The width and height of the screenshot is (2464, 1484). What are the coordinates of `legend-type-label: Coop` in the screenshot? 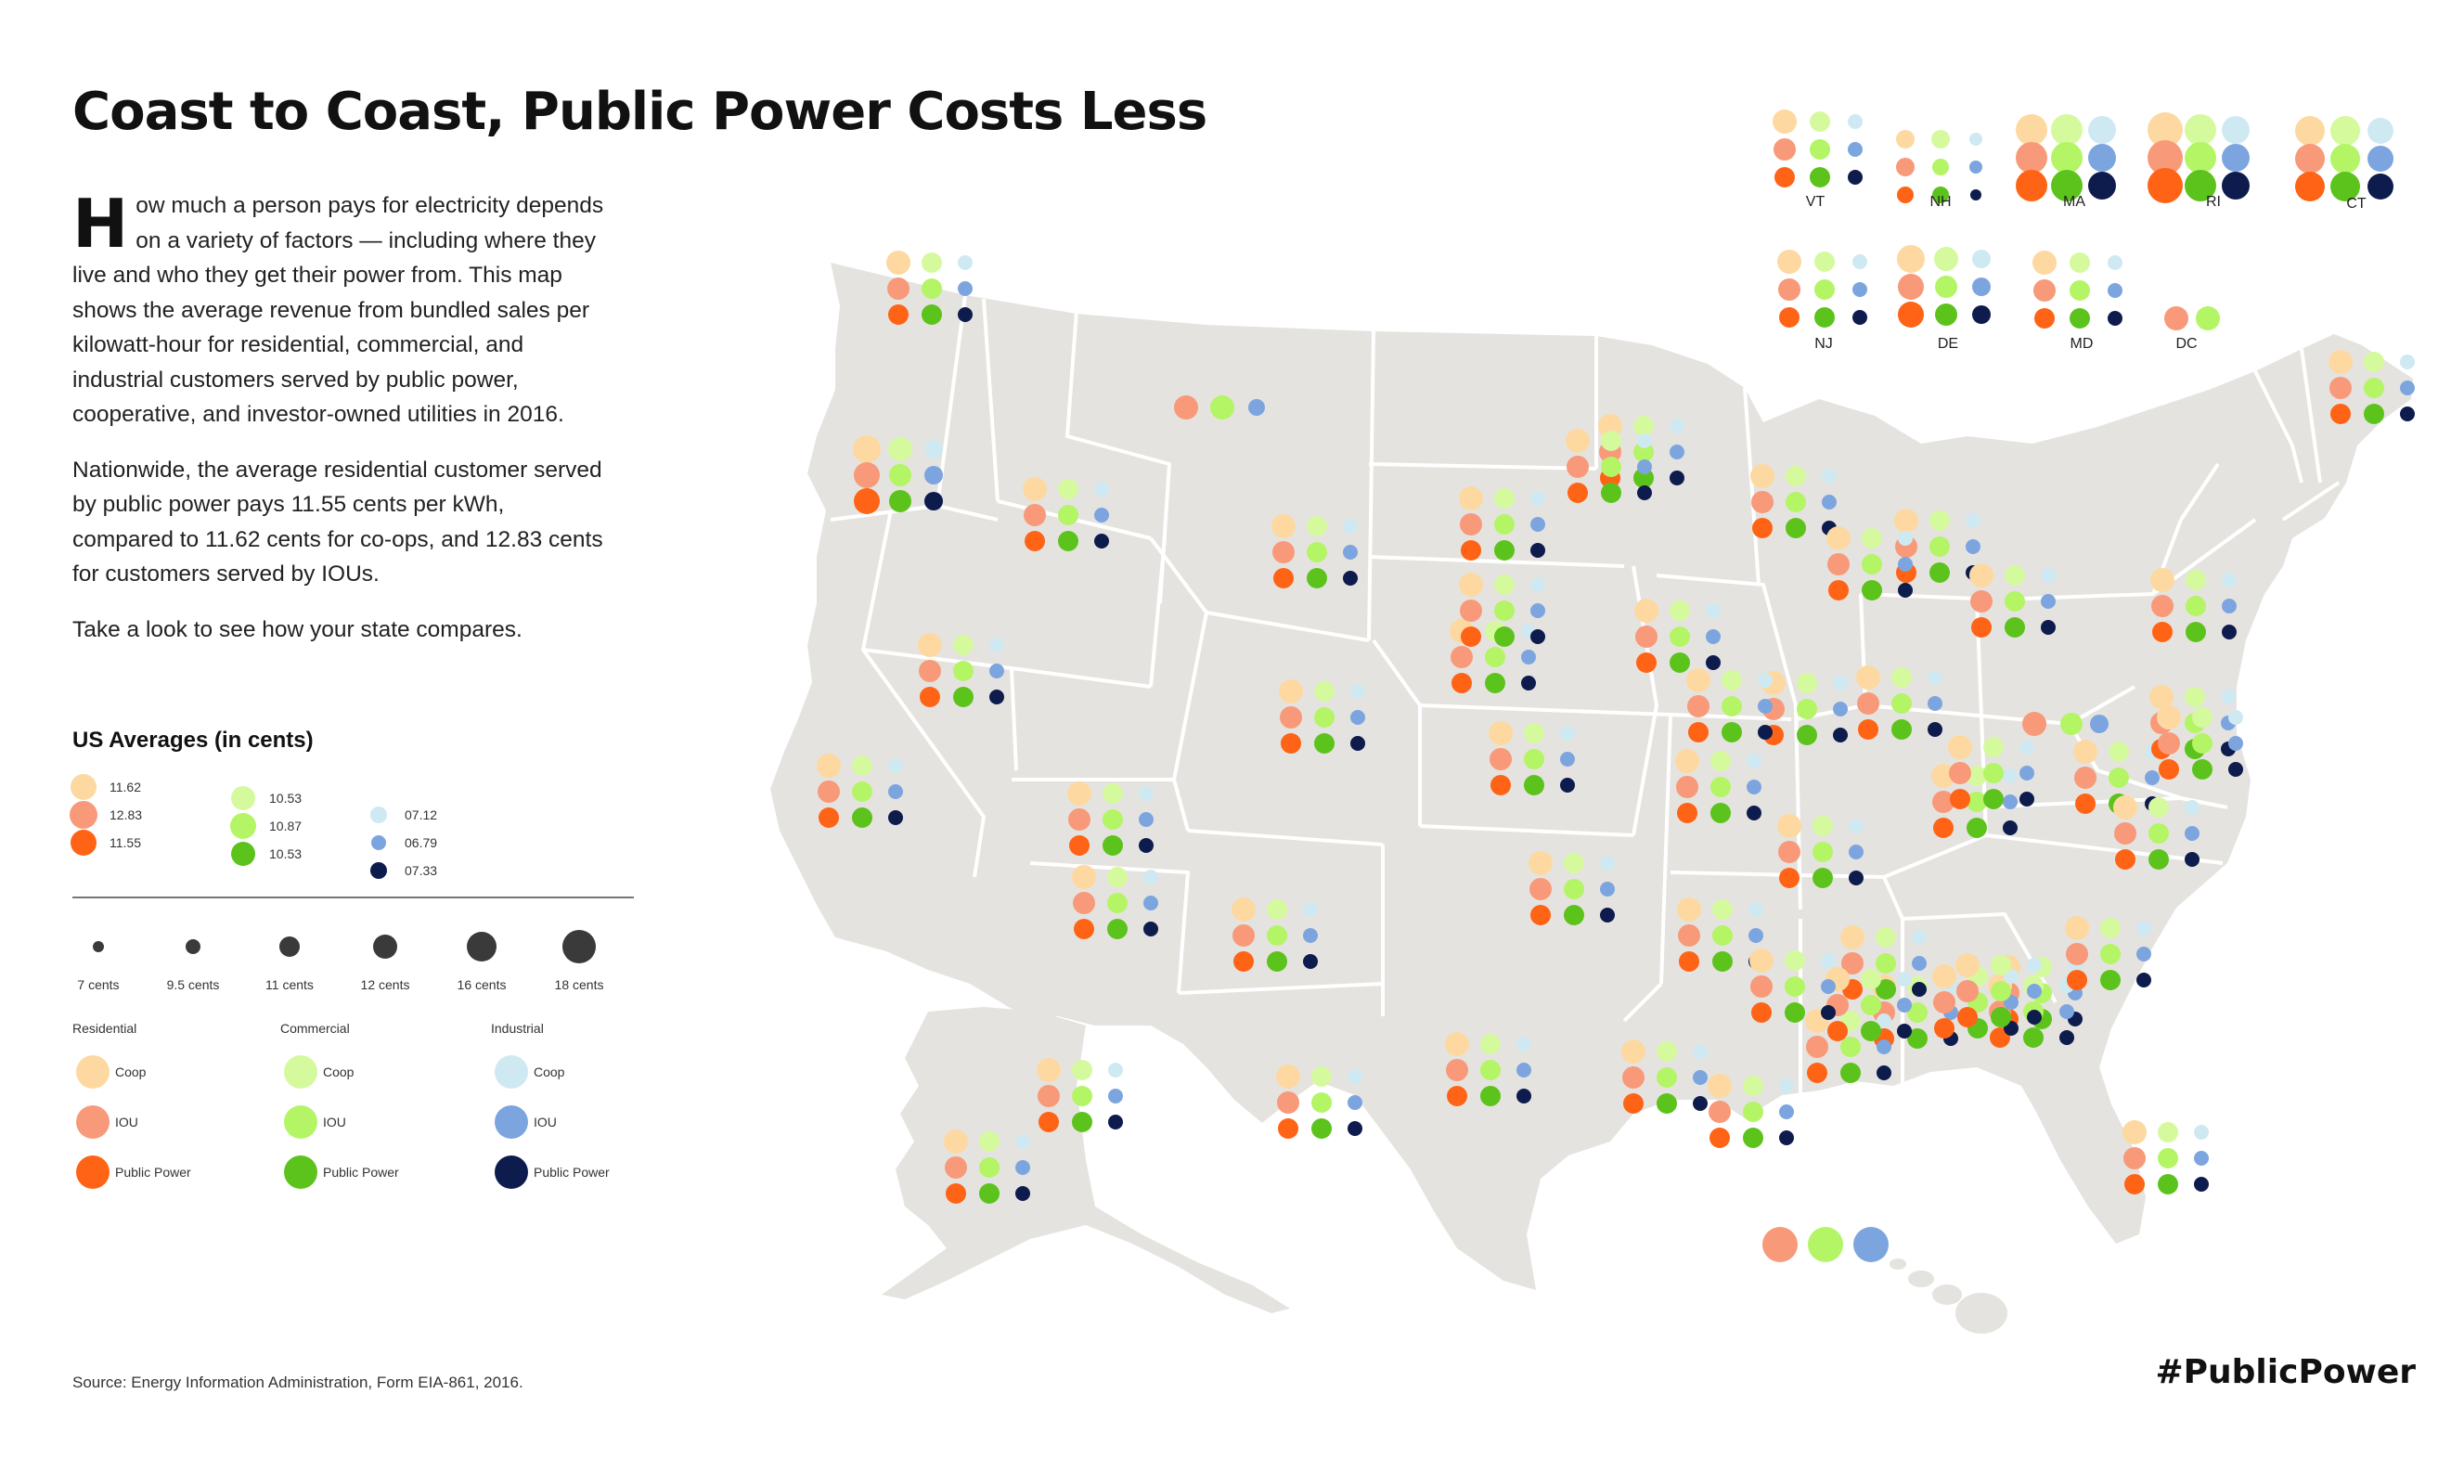 It's located at (131, 1072).